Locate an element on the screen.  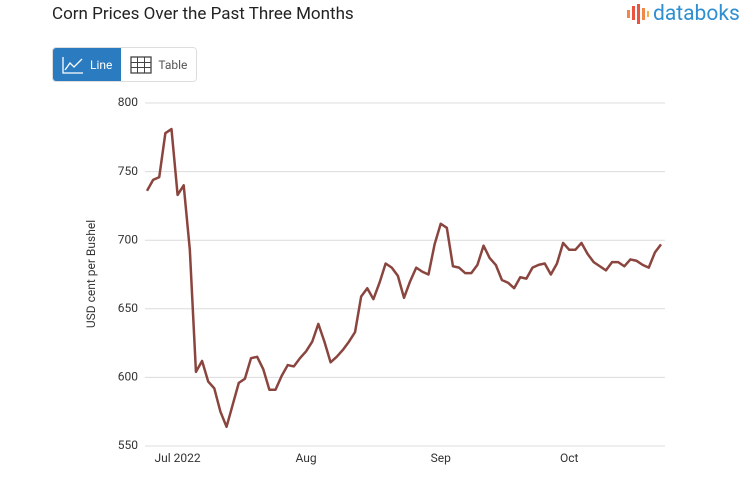
view-toggle: Line Table is located at coordinates (125, 64).